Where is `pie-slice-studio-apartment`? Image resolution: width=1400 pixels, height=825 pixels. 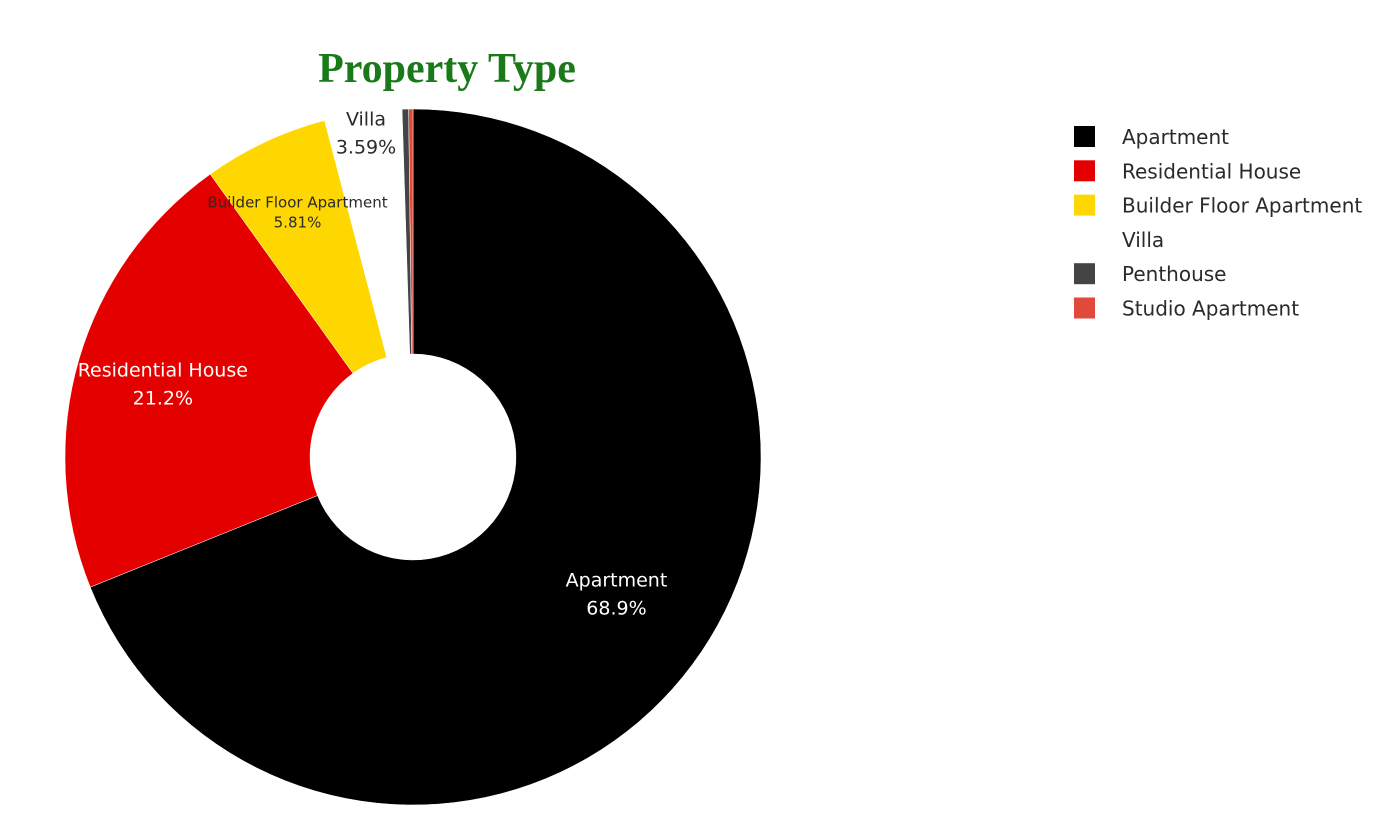
pie-slice-studio-apartment is located at coordinates (411, 231).